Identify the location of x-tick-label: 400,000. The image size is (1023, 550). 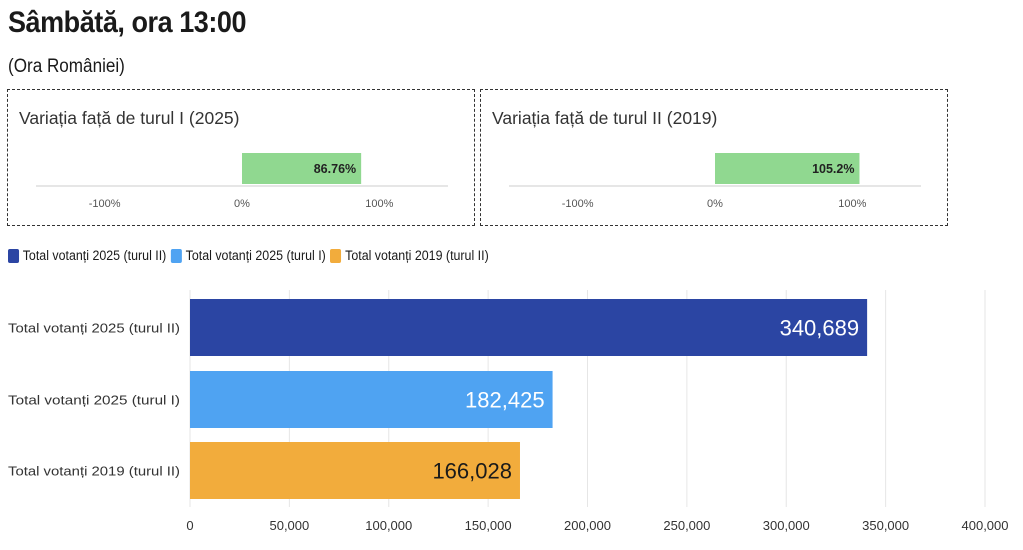
(985, 525).